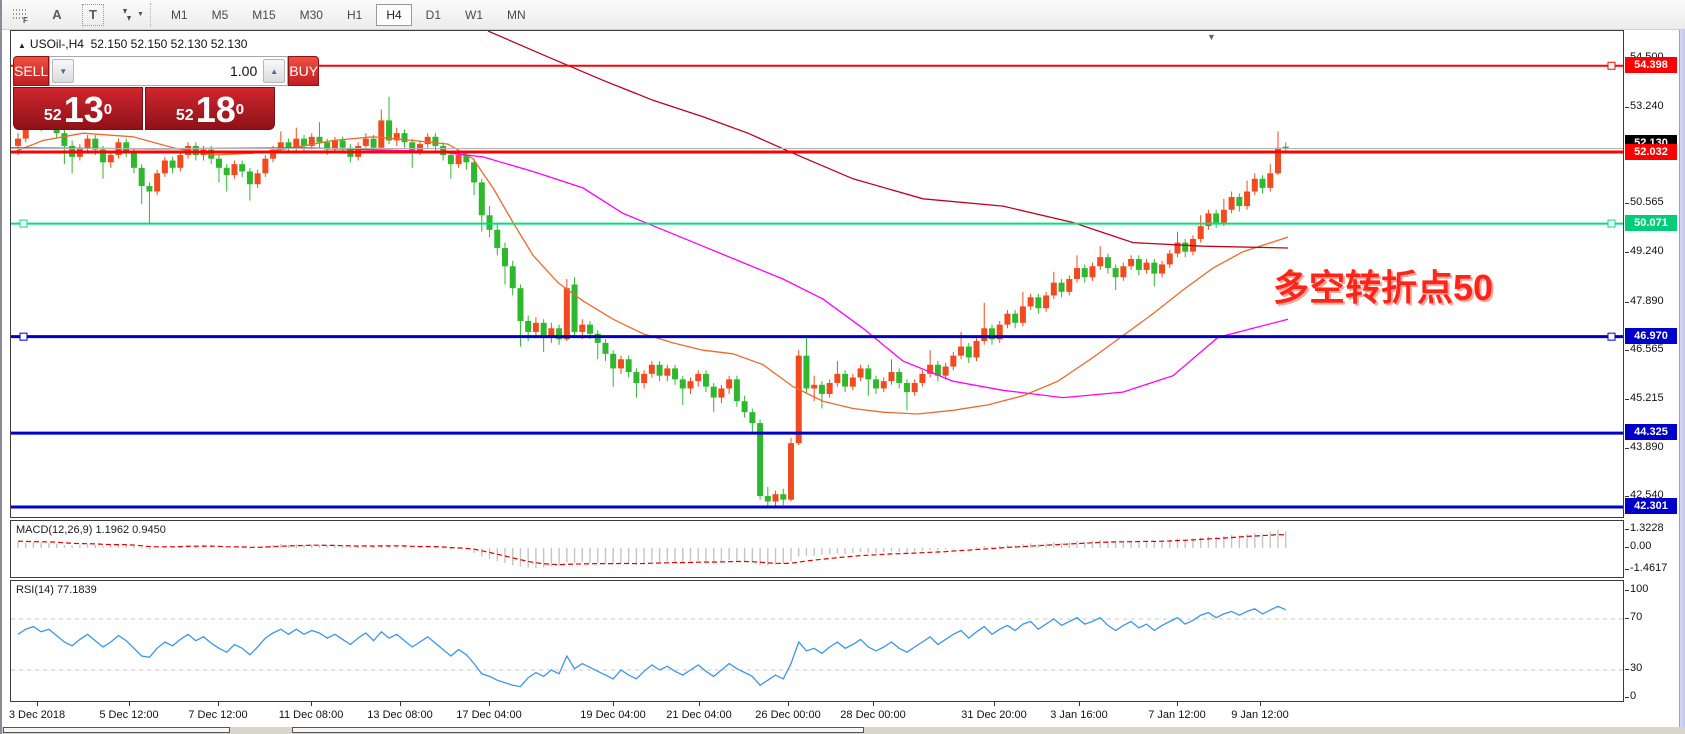 The width and height of the screenshot is (1685, 734). What do you see at coordinates (150, 14) in the screenshot?
I see `toolbar-separator` at bounding box center [150, 14].